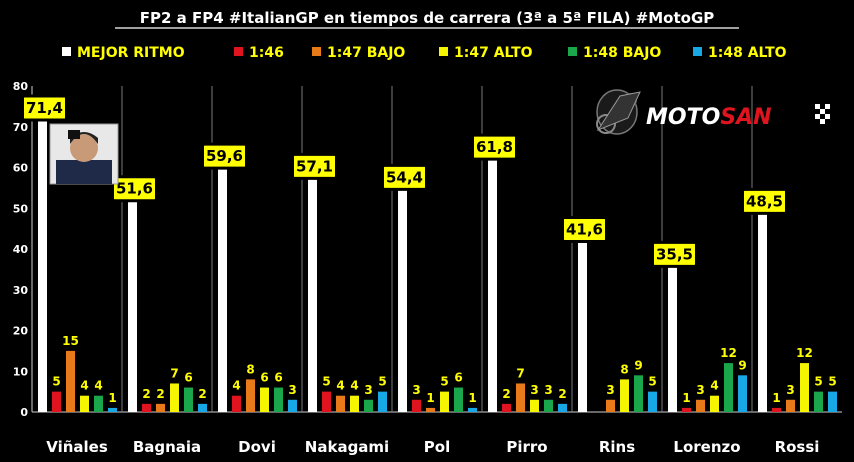 The image size is (854, 462). I want to click on category-label: Pol, so click(437, 447).